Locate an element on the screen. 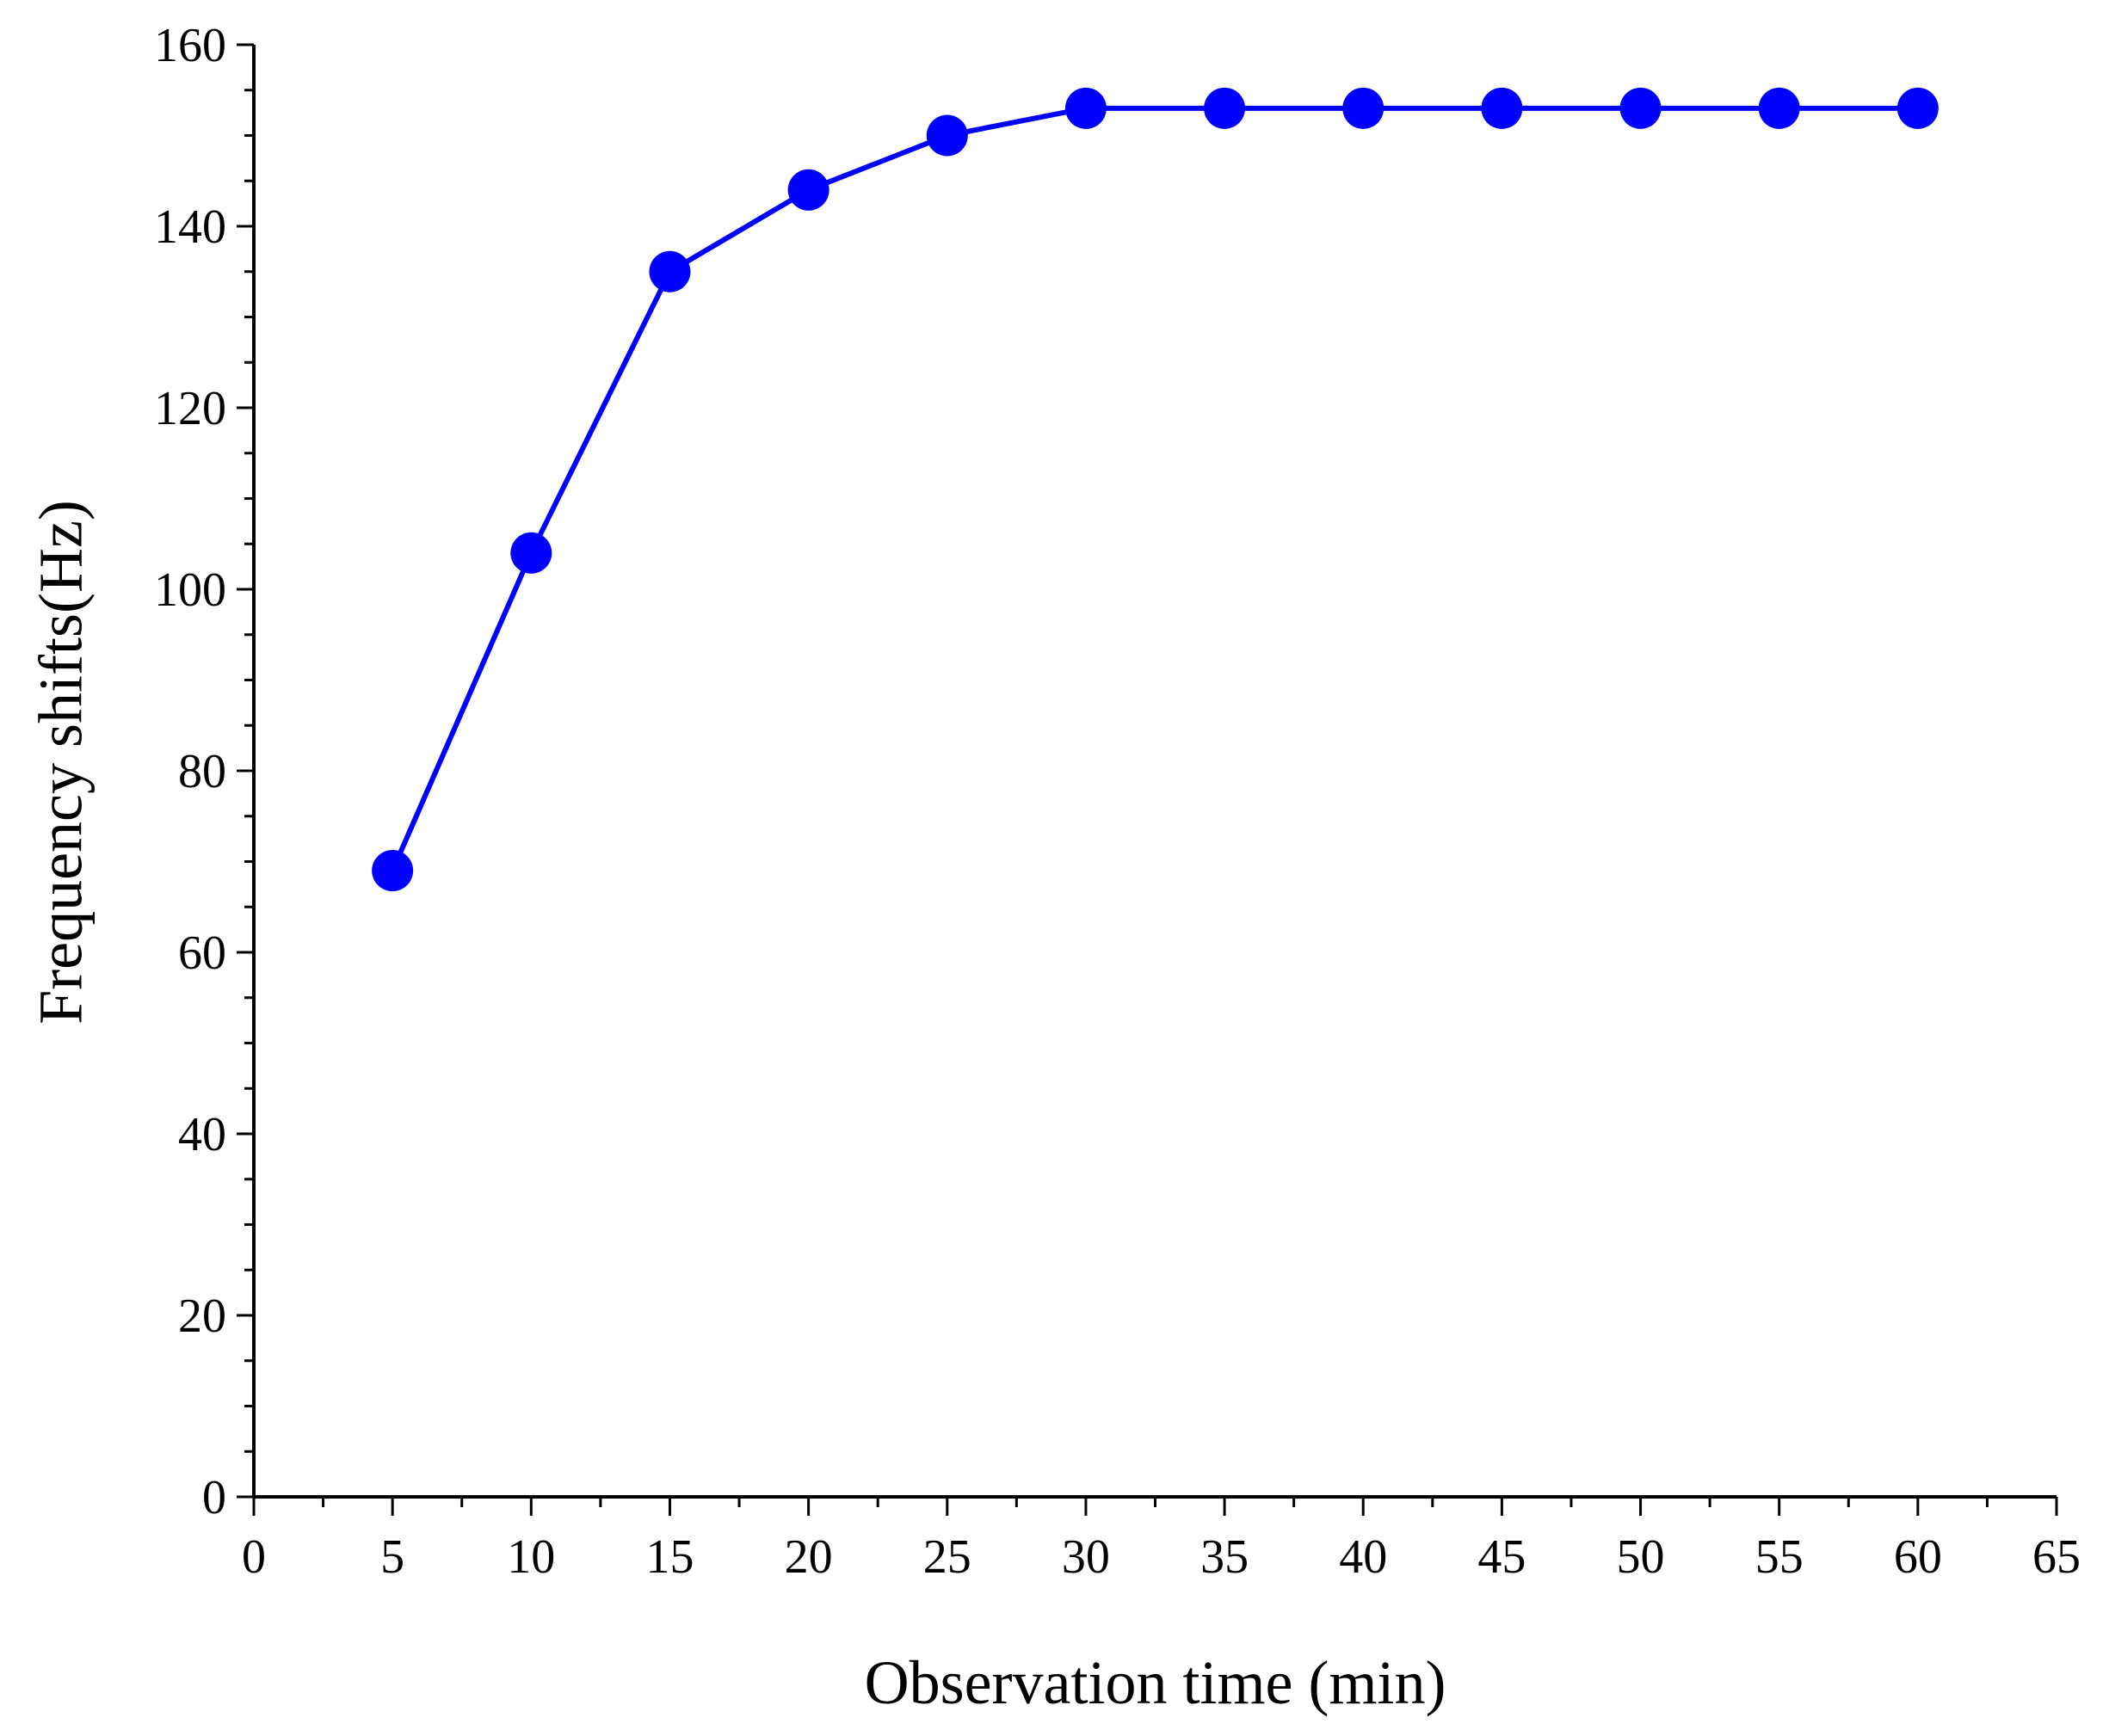  x-axis-title: Observation time (min) is located at coordinates (1155, 1682).